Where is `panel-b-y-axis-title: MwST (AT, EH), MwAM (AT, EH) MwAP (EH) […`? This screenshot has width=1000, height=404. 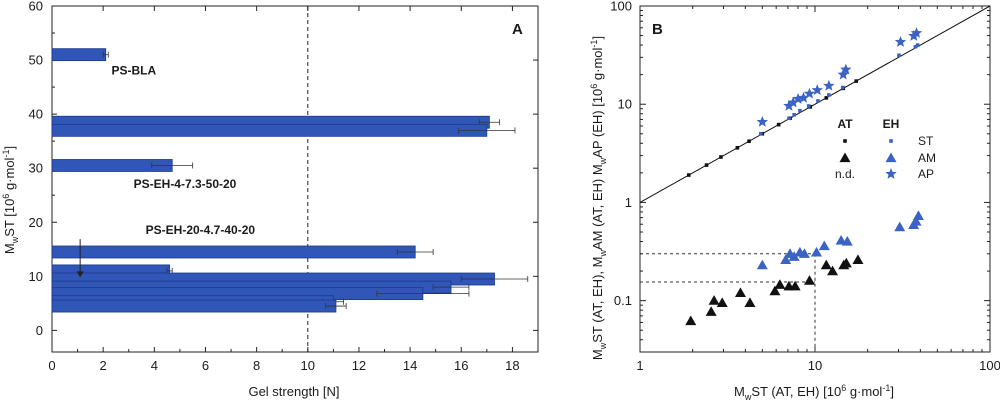
panel-b-y-axis-title: MwST (AT, EH), MwAM (AT, EH) MwAP (EH) [… is located at coordinates (598, 198).